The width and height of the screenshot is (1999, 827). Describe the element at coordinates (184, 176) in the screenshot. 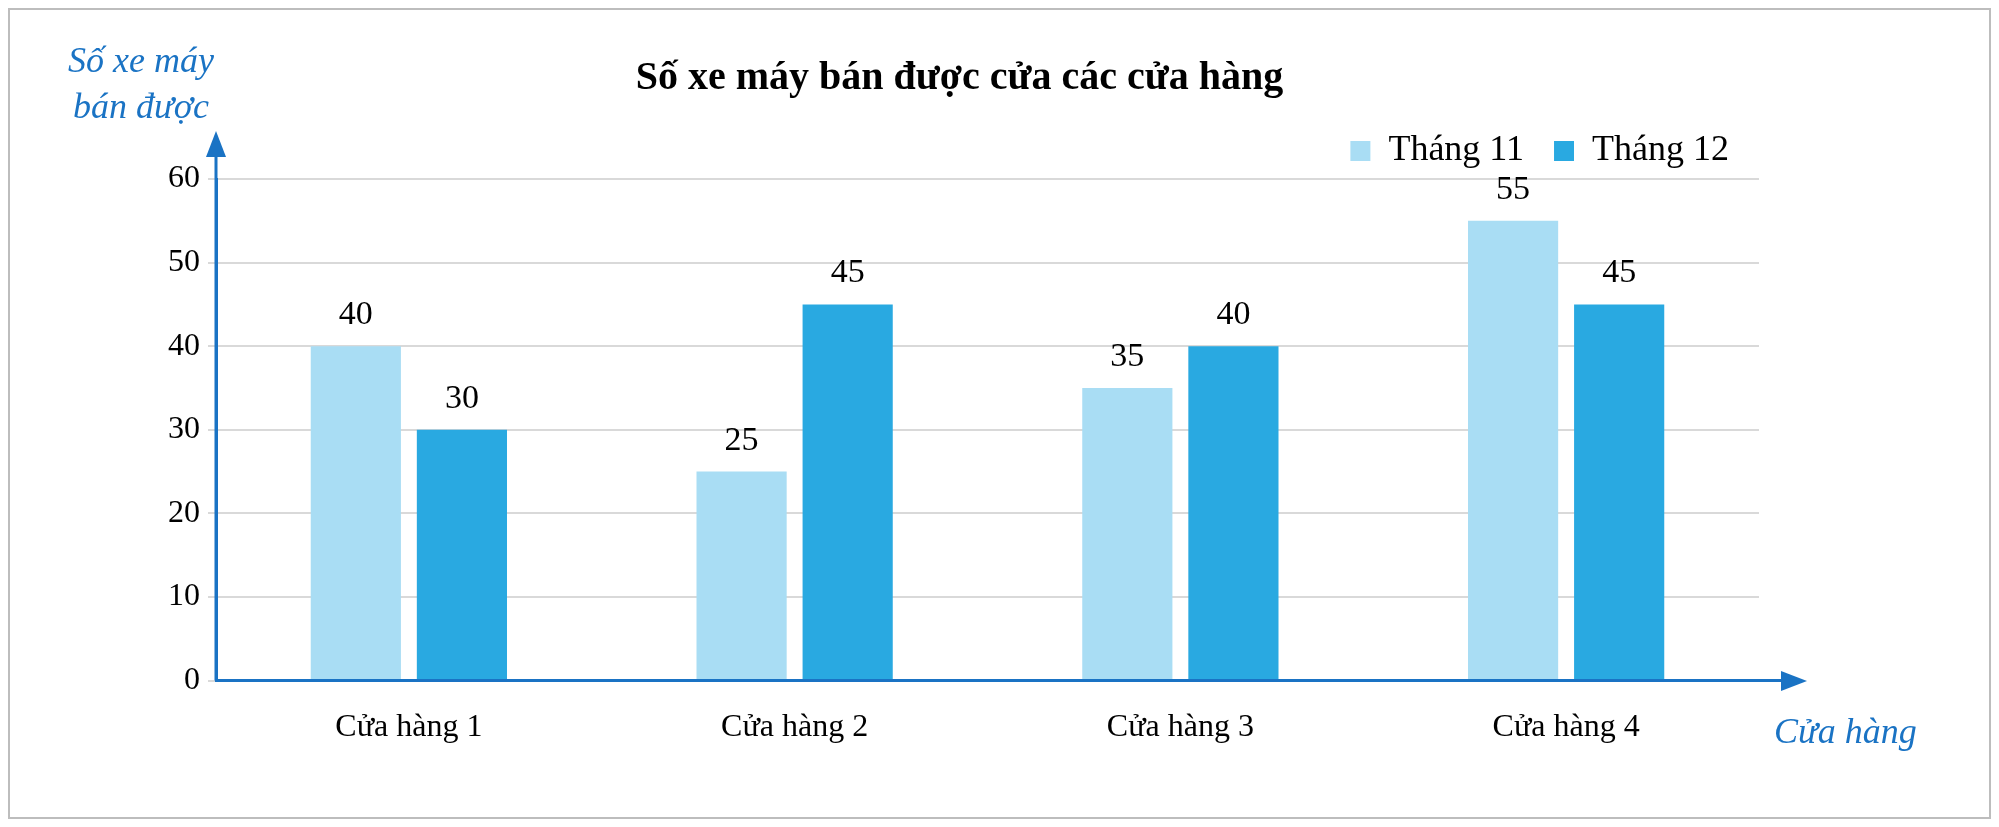

I see `y-tick-label: 60` at that location.